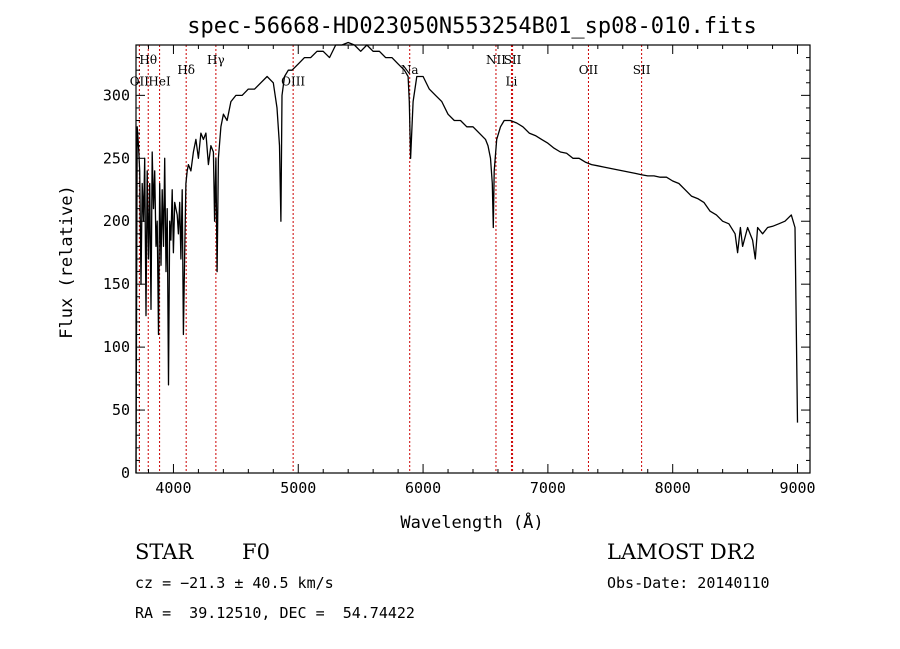 This screenshot has width=900, height=649. What do you see at coordinates (688, 583) in the screenshot?
I see `observation-date: Obs-Date: 20140110` at bounding box center [688, 583].